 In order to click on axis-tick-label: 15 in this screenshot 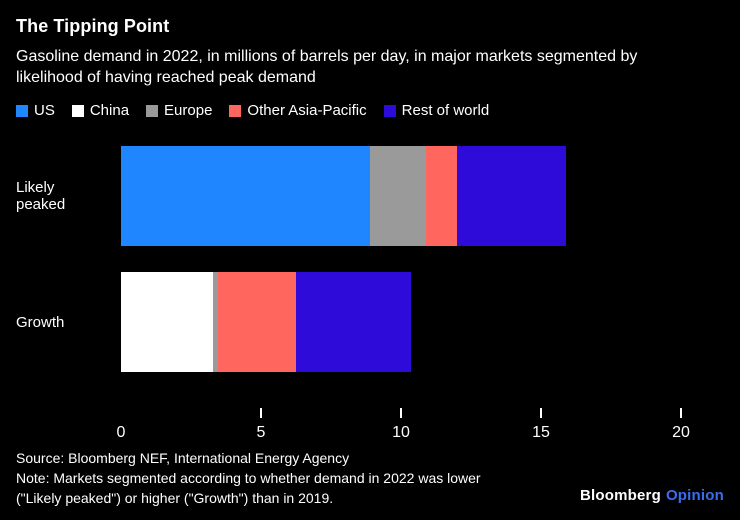, I will do `click(541, 433)`.